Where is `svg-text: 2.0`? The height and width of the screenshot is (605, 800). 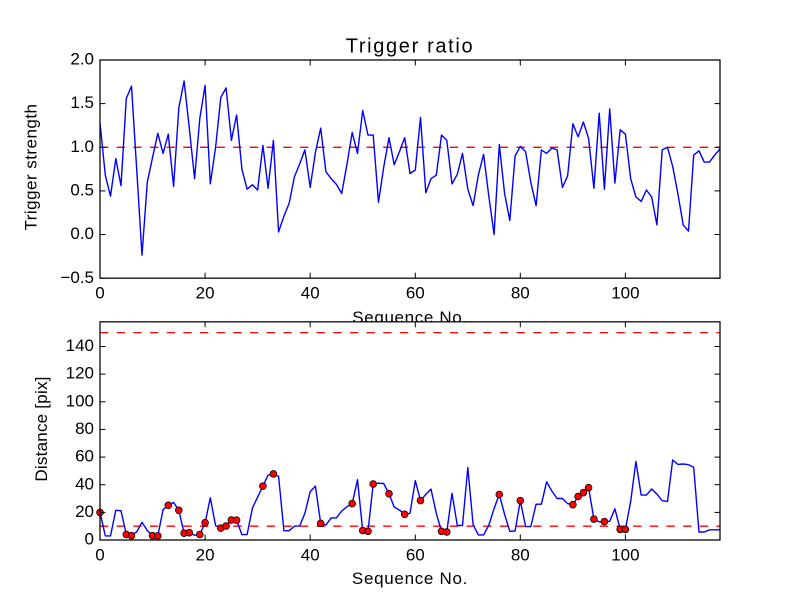
svg-text: 2.0 is located at coordinates (82, 59).